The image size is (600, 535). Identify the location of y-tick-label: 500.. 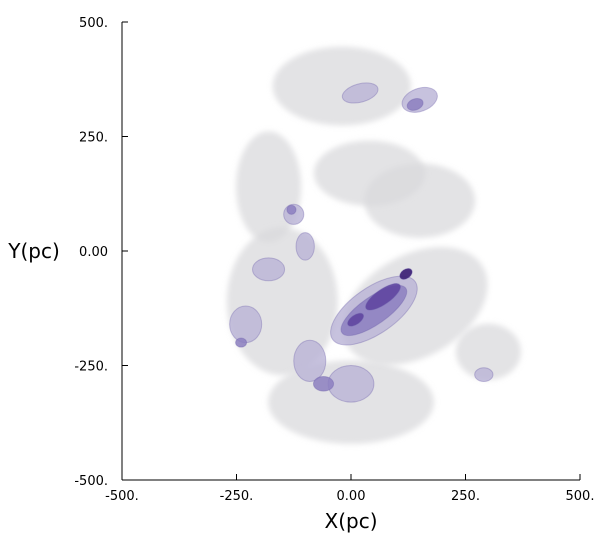
(93, 23).